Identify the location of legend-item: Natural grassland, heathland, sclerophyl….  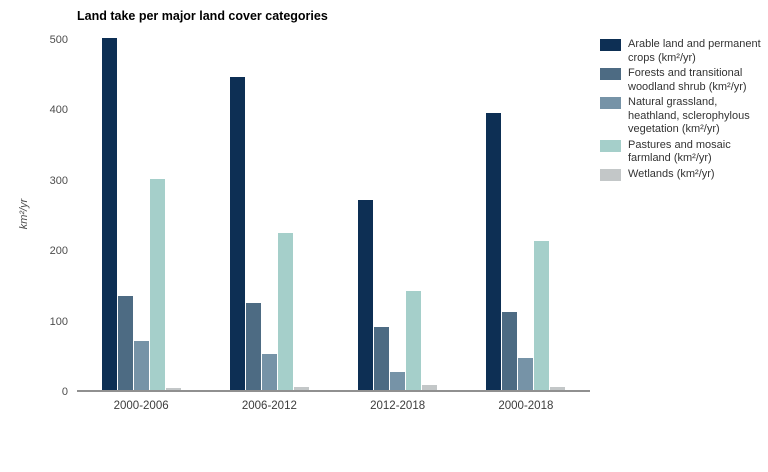
(682, 116).